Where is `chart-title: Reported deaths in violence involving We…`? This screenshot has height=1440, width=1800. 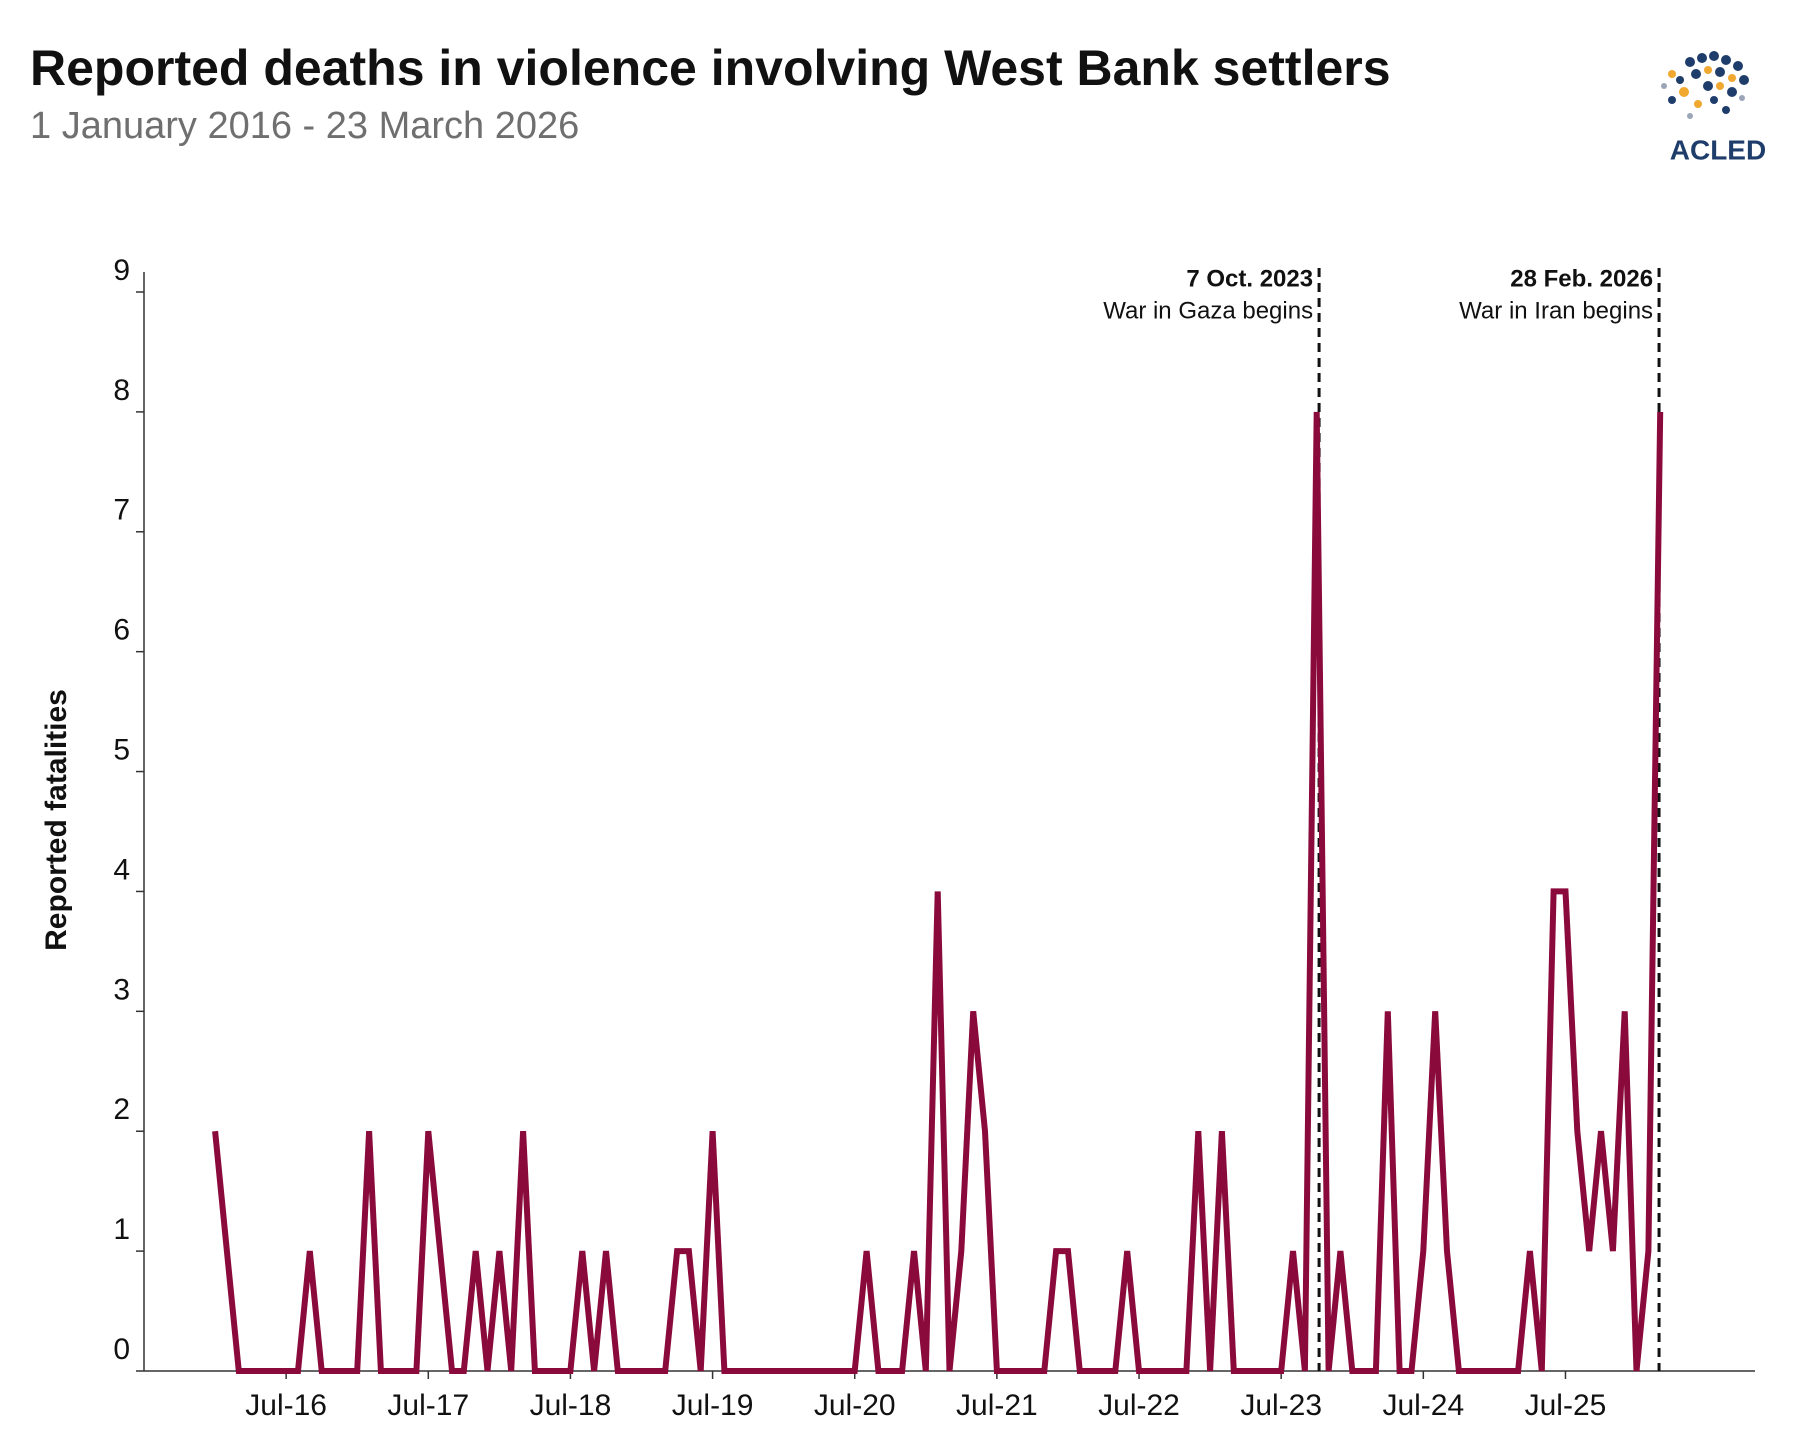 chart-title: Reported deaths in violence involving We… is located at coordinates (710, 68).